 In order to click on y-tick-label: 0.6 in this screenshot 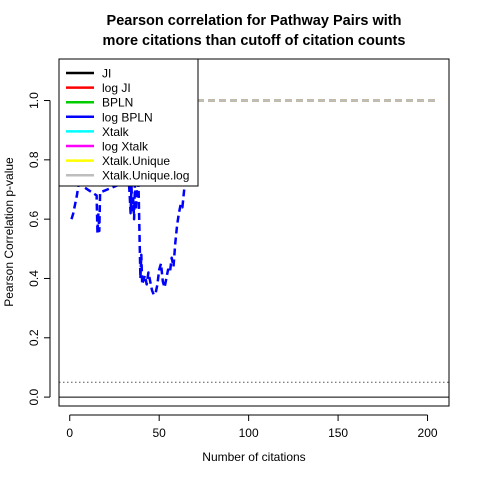, I will do `click(34, 218)`.